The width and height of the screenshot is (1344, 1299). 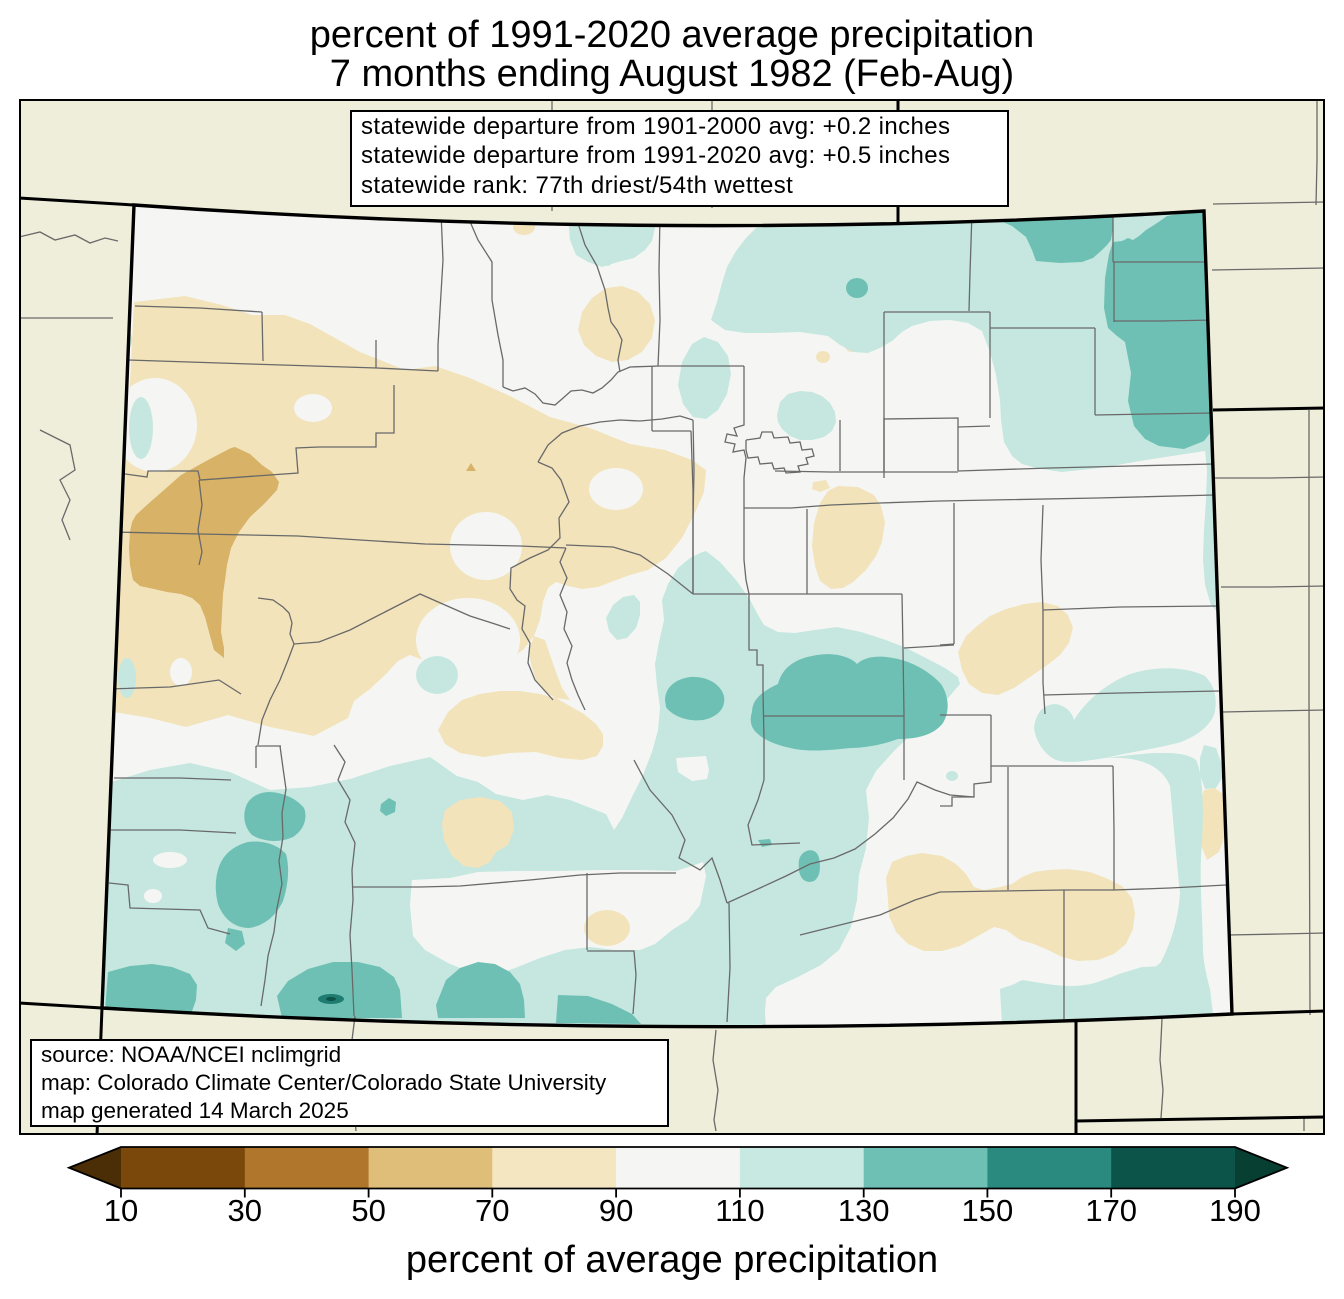 What do you see at coordinates (245, 1210) in the screenshot?
I see `svg-text: 30` at bounding box center [245, 1210].